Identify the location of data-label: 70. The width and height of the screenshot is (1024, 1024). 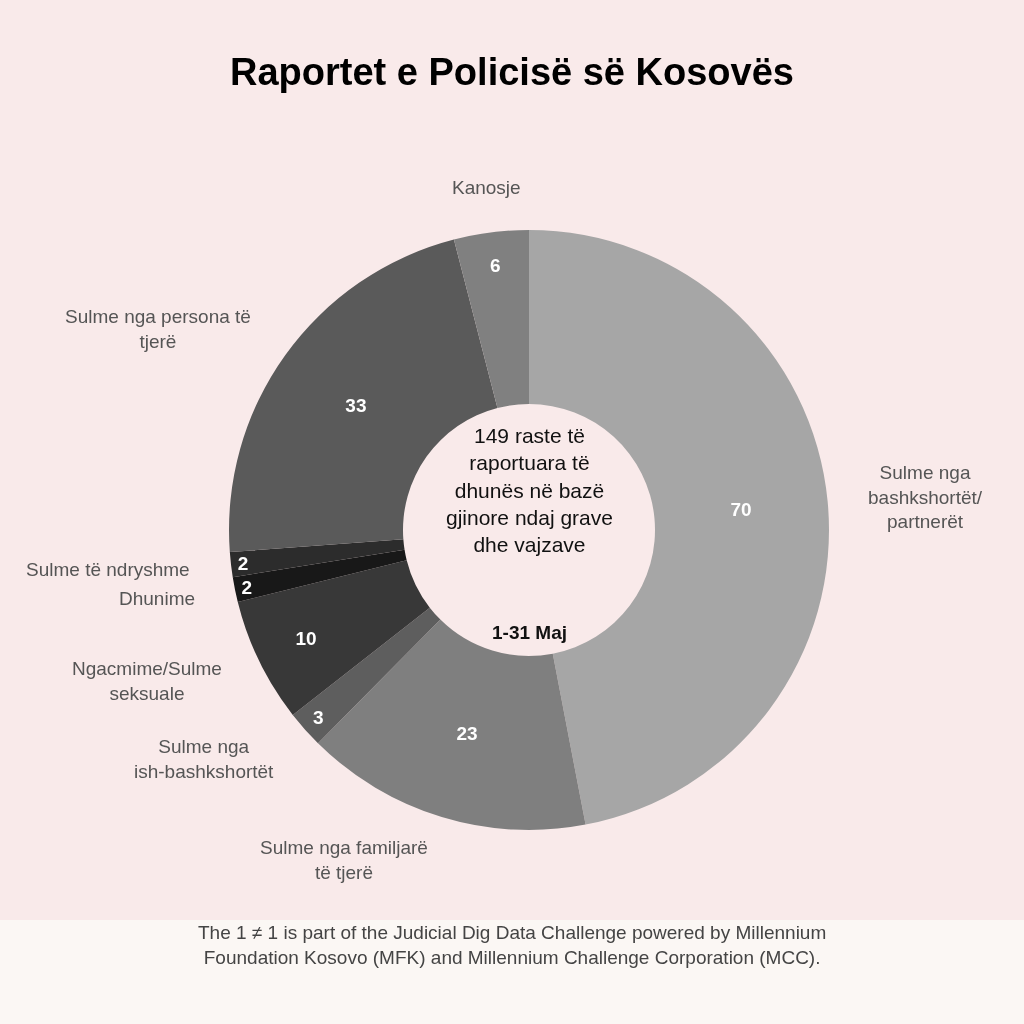
(741, 510).